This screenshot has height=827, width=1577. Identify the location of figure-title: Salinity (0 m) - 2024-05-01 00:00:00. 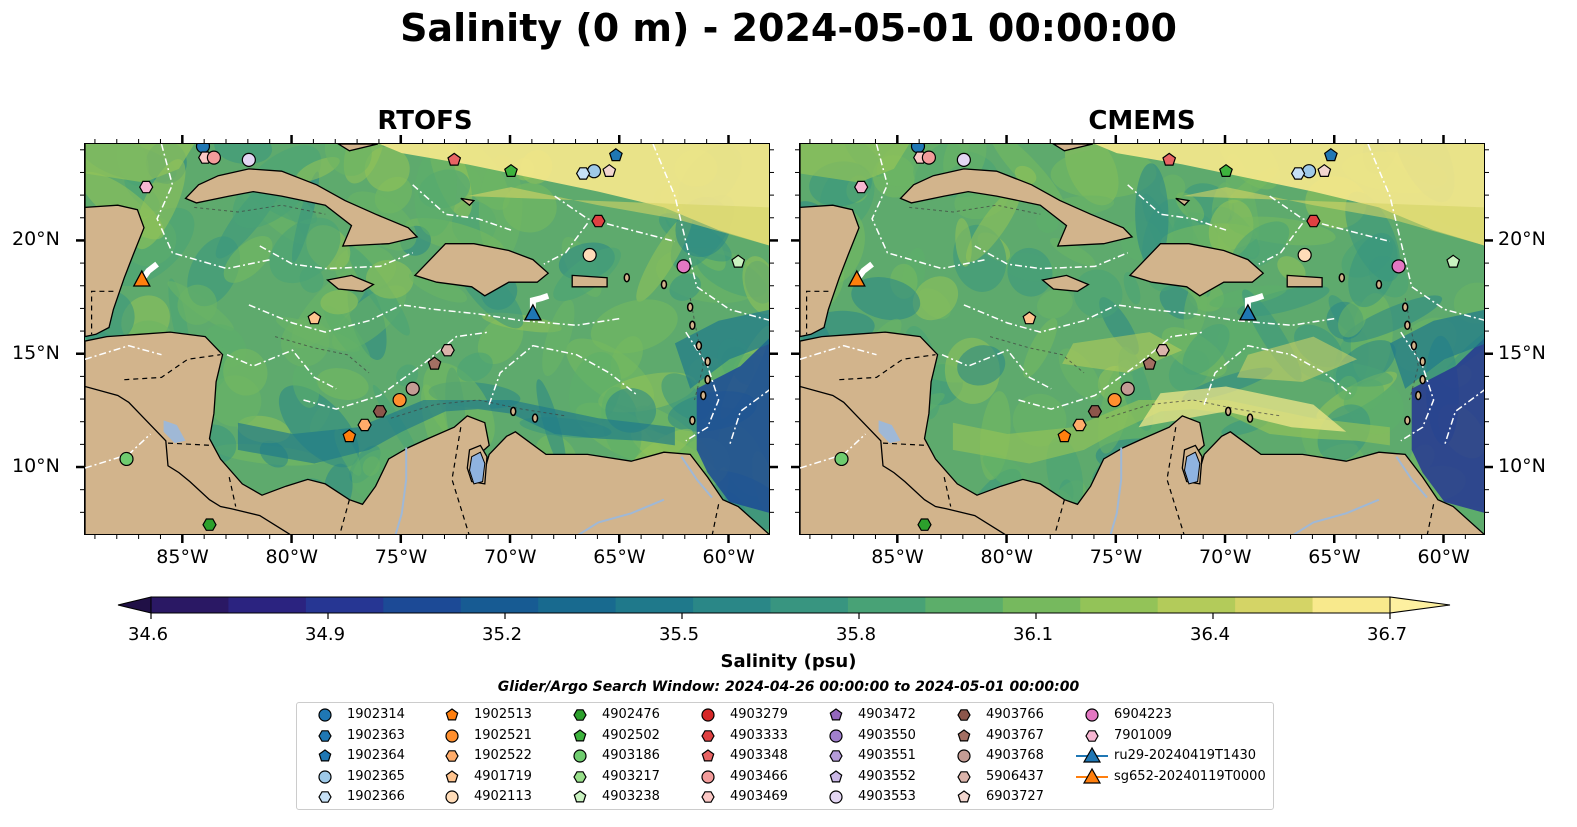
(788, 28).